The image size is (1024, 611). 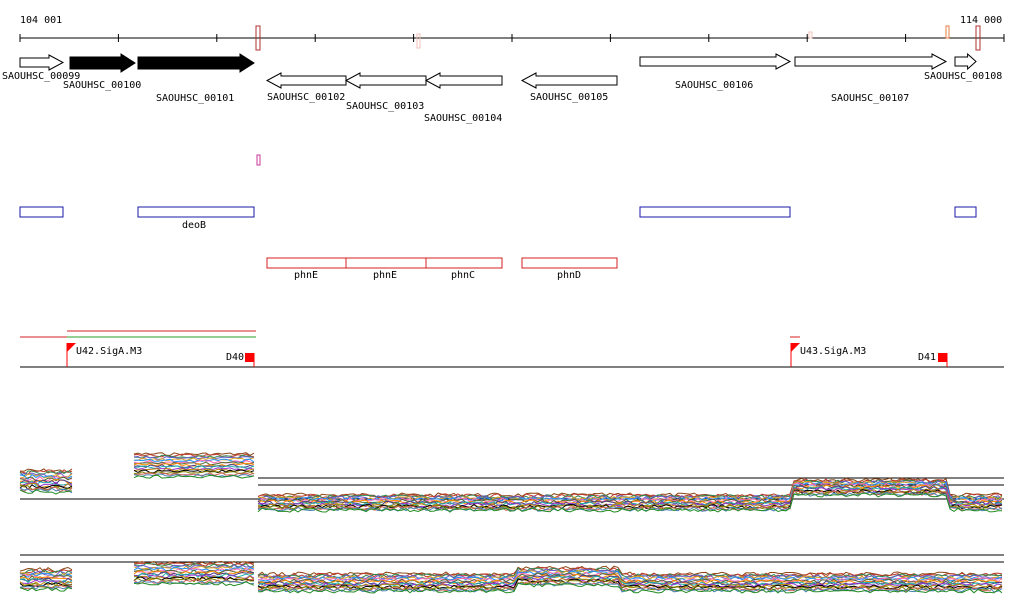 What do you see at coordinates (102, 85) in the screenshot?
I see `gene-label: SAOUHSC_00100` at bounding box center [102, 85].